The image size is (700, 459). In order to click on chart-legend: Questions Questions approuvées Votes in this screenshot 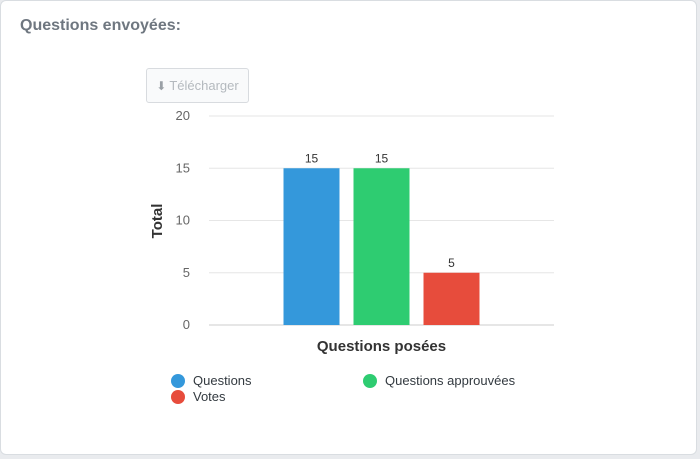, I will do `click(371, 393)`.